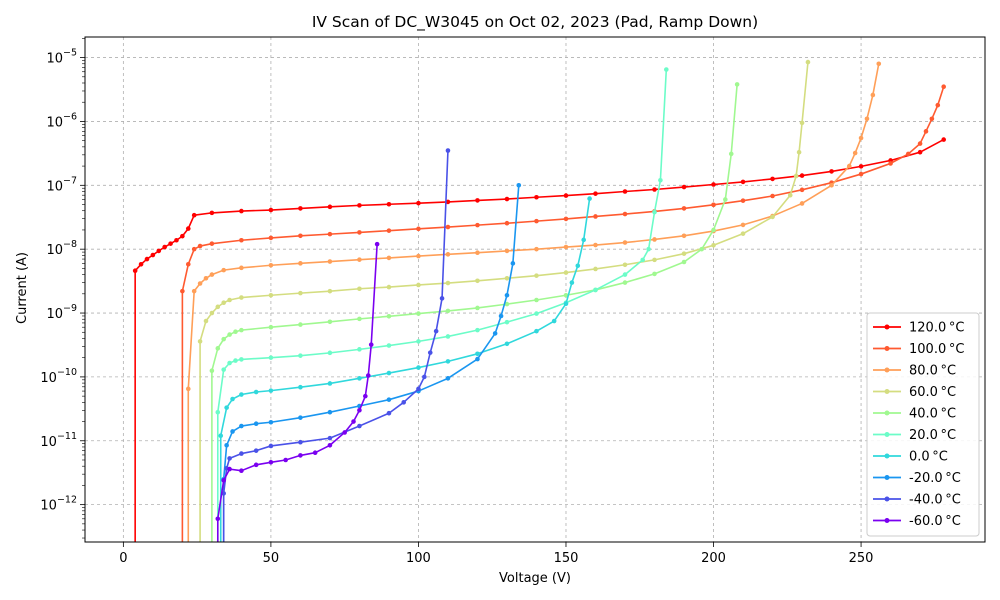  I want to click on legend-label: -40.0 °C, so click(935, 500).